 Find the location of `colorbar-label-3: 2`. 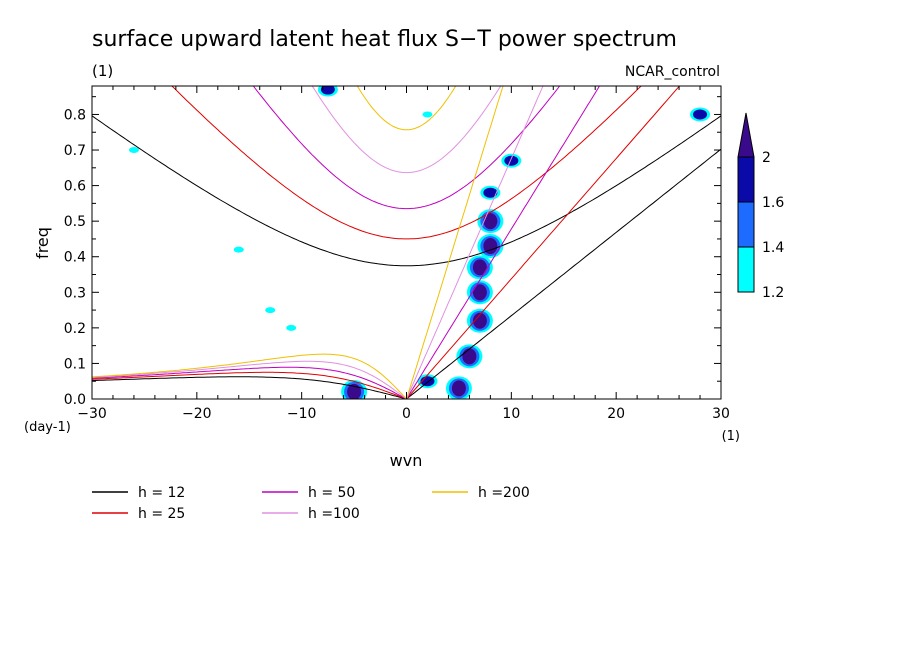

colorbar-label-3: 2 is located at coordinates (766, 158).